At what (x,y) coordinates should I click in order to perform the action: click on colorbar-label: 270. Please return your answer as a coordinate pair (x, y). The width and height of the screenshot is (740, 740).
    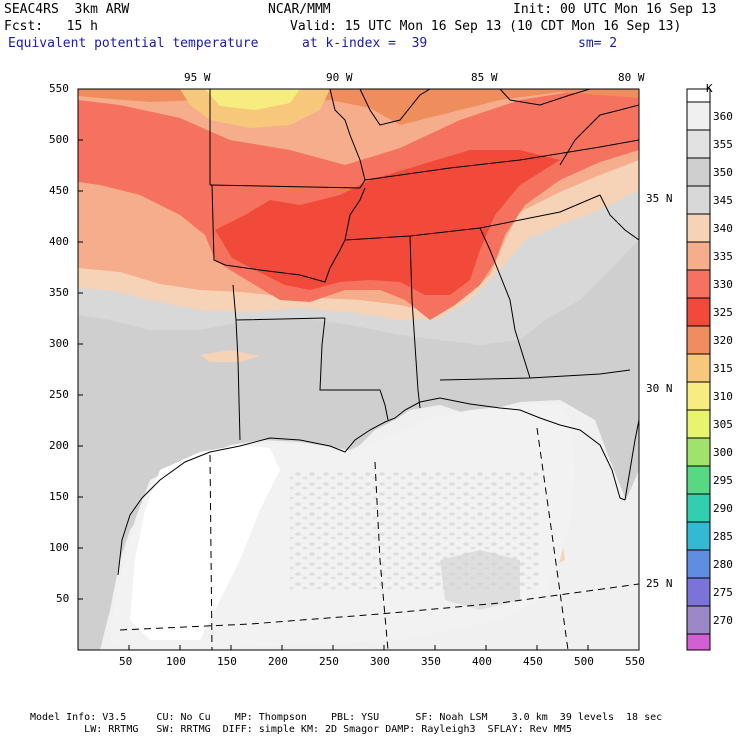
    Looking at the image, I should click on (723, 620).